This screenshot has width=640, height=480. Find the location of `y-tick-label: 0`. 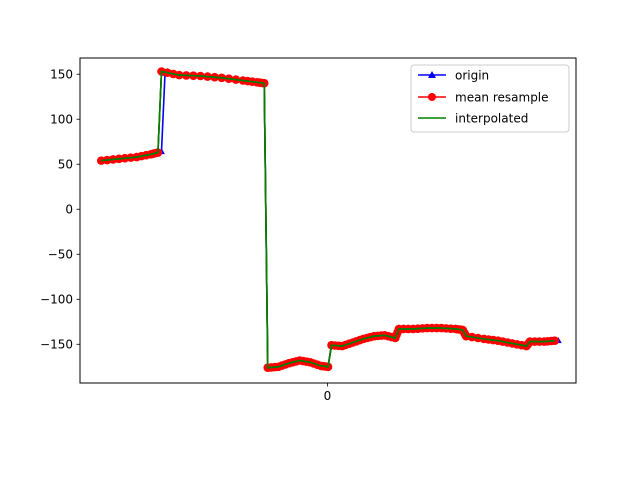

y-tick-label: 0 is located at coordinates (69, 210).